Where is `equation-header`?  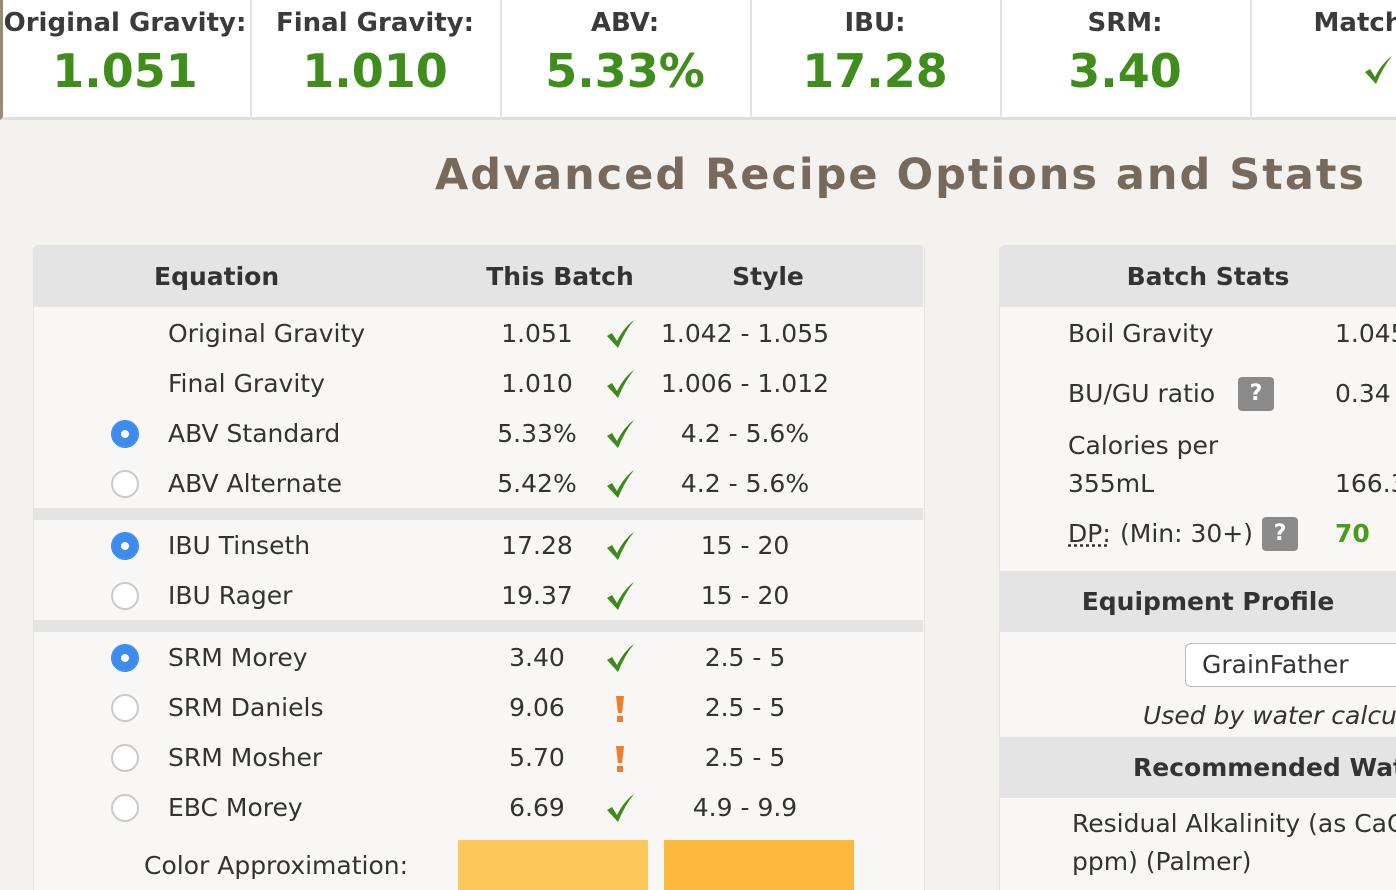
equation-header is located at coordinates (478, 276).